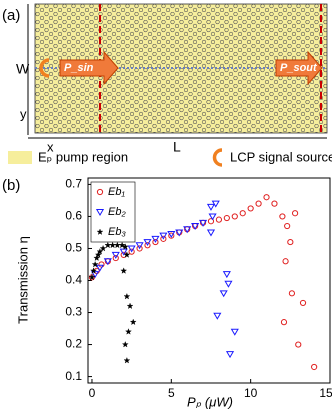 This screenshot has height=411, width=332. Describe the element at coordinates (217, 157) in the screenshot. I see `source-swatch` at that location.